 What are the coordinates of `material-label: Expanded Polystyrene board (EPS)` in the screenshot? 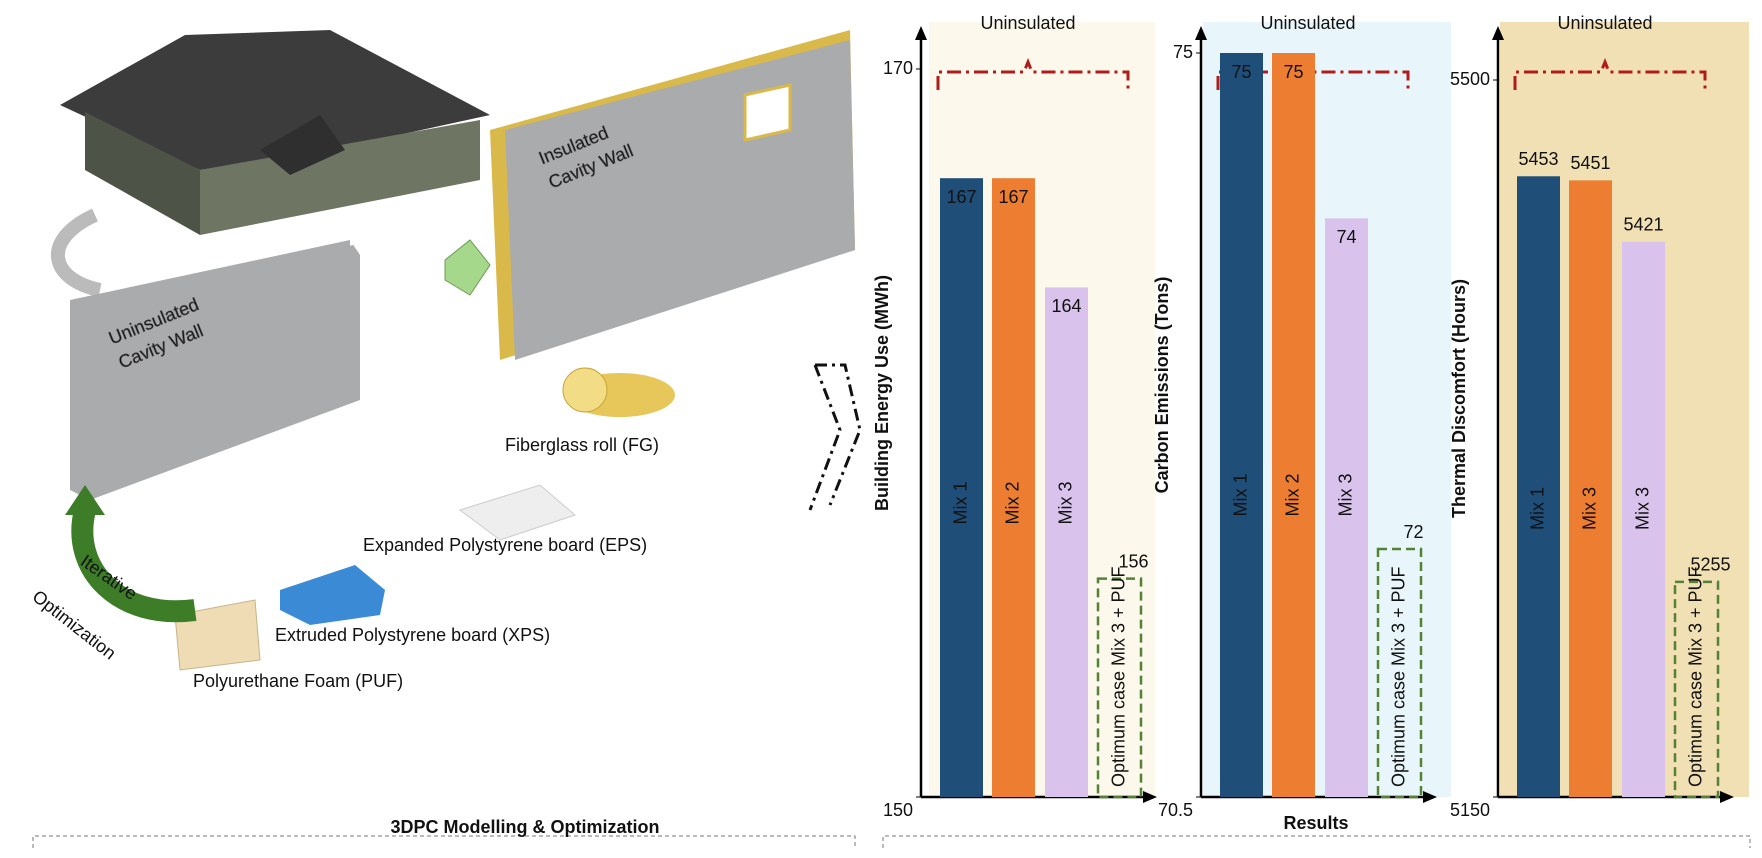 It's located at (505, 545).